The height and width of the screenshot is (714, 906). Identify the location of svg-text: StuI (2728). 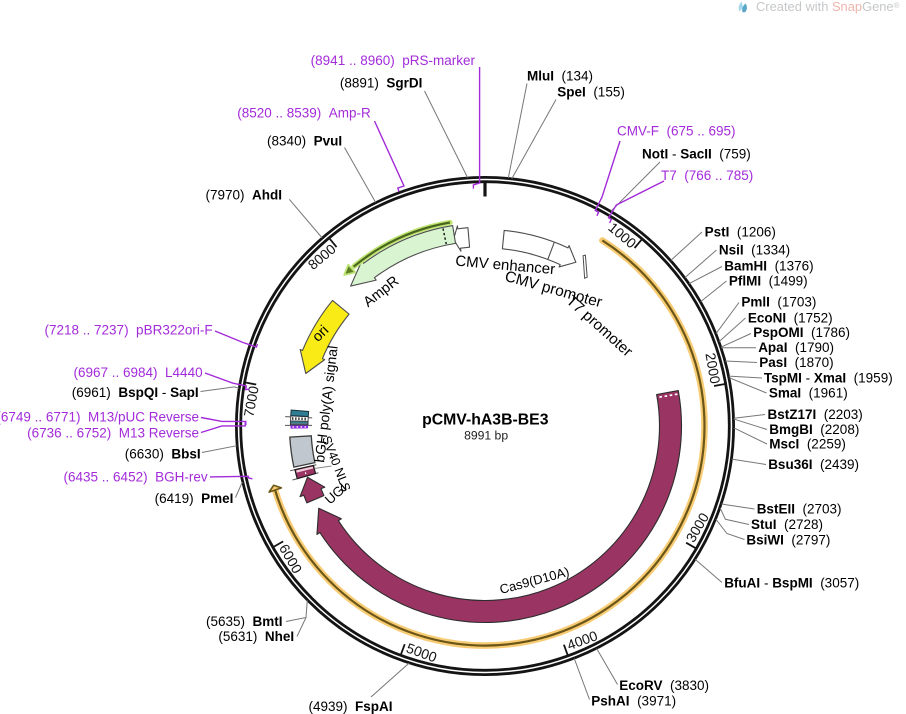
(787, 524).